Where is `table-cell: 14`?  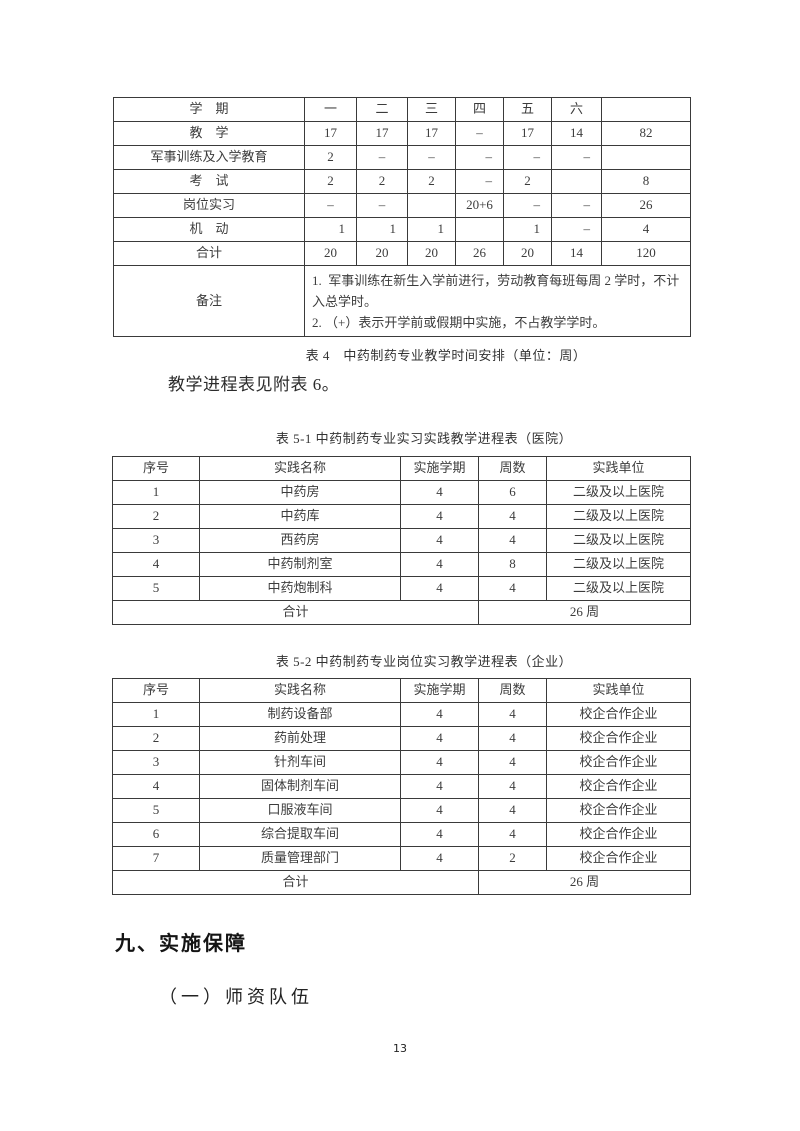 table-cell: 14 is located at coordinates (576, 133).